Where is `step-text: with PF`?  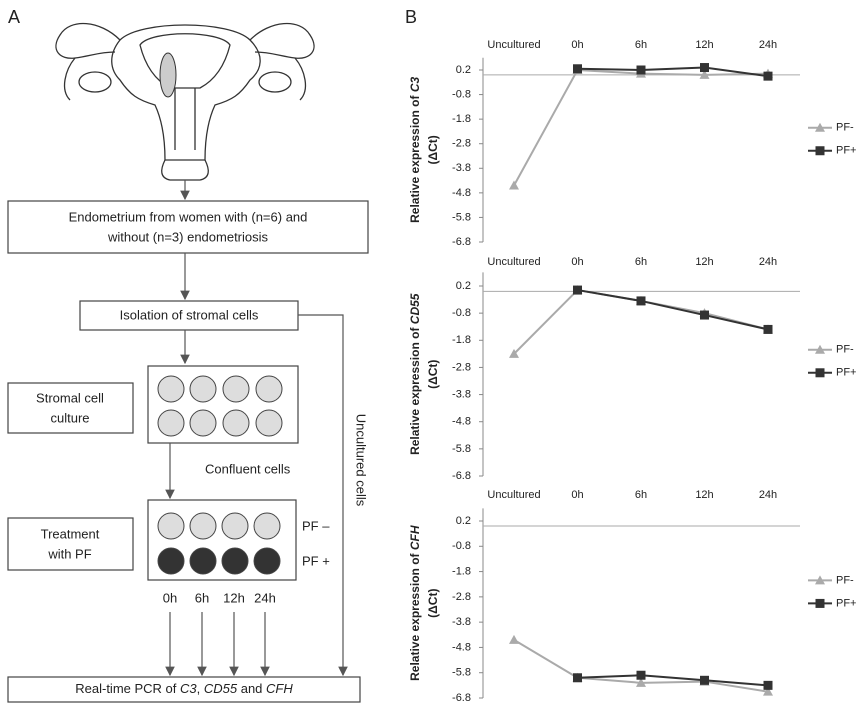 step-text: with PF is located at coordinates (69, 553).